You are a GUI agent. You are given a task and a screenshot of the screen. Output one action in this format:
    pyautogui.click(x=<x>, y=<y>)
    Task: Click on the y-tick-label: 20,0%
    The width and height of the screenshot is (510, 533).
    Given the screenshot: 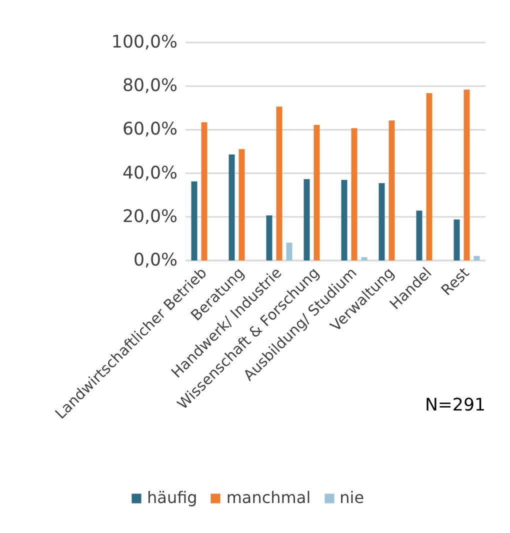 What is the action you would take?
    pyautogui.click(x=150, y=216)
    